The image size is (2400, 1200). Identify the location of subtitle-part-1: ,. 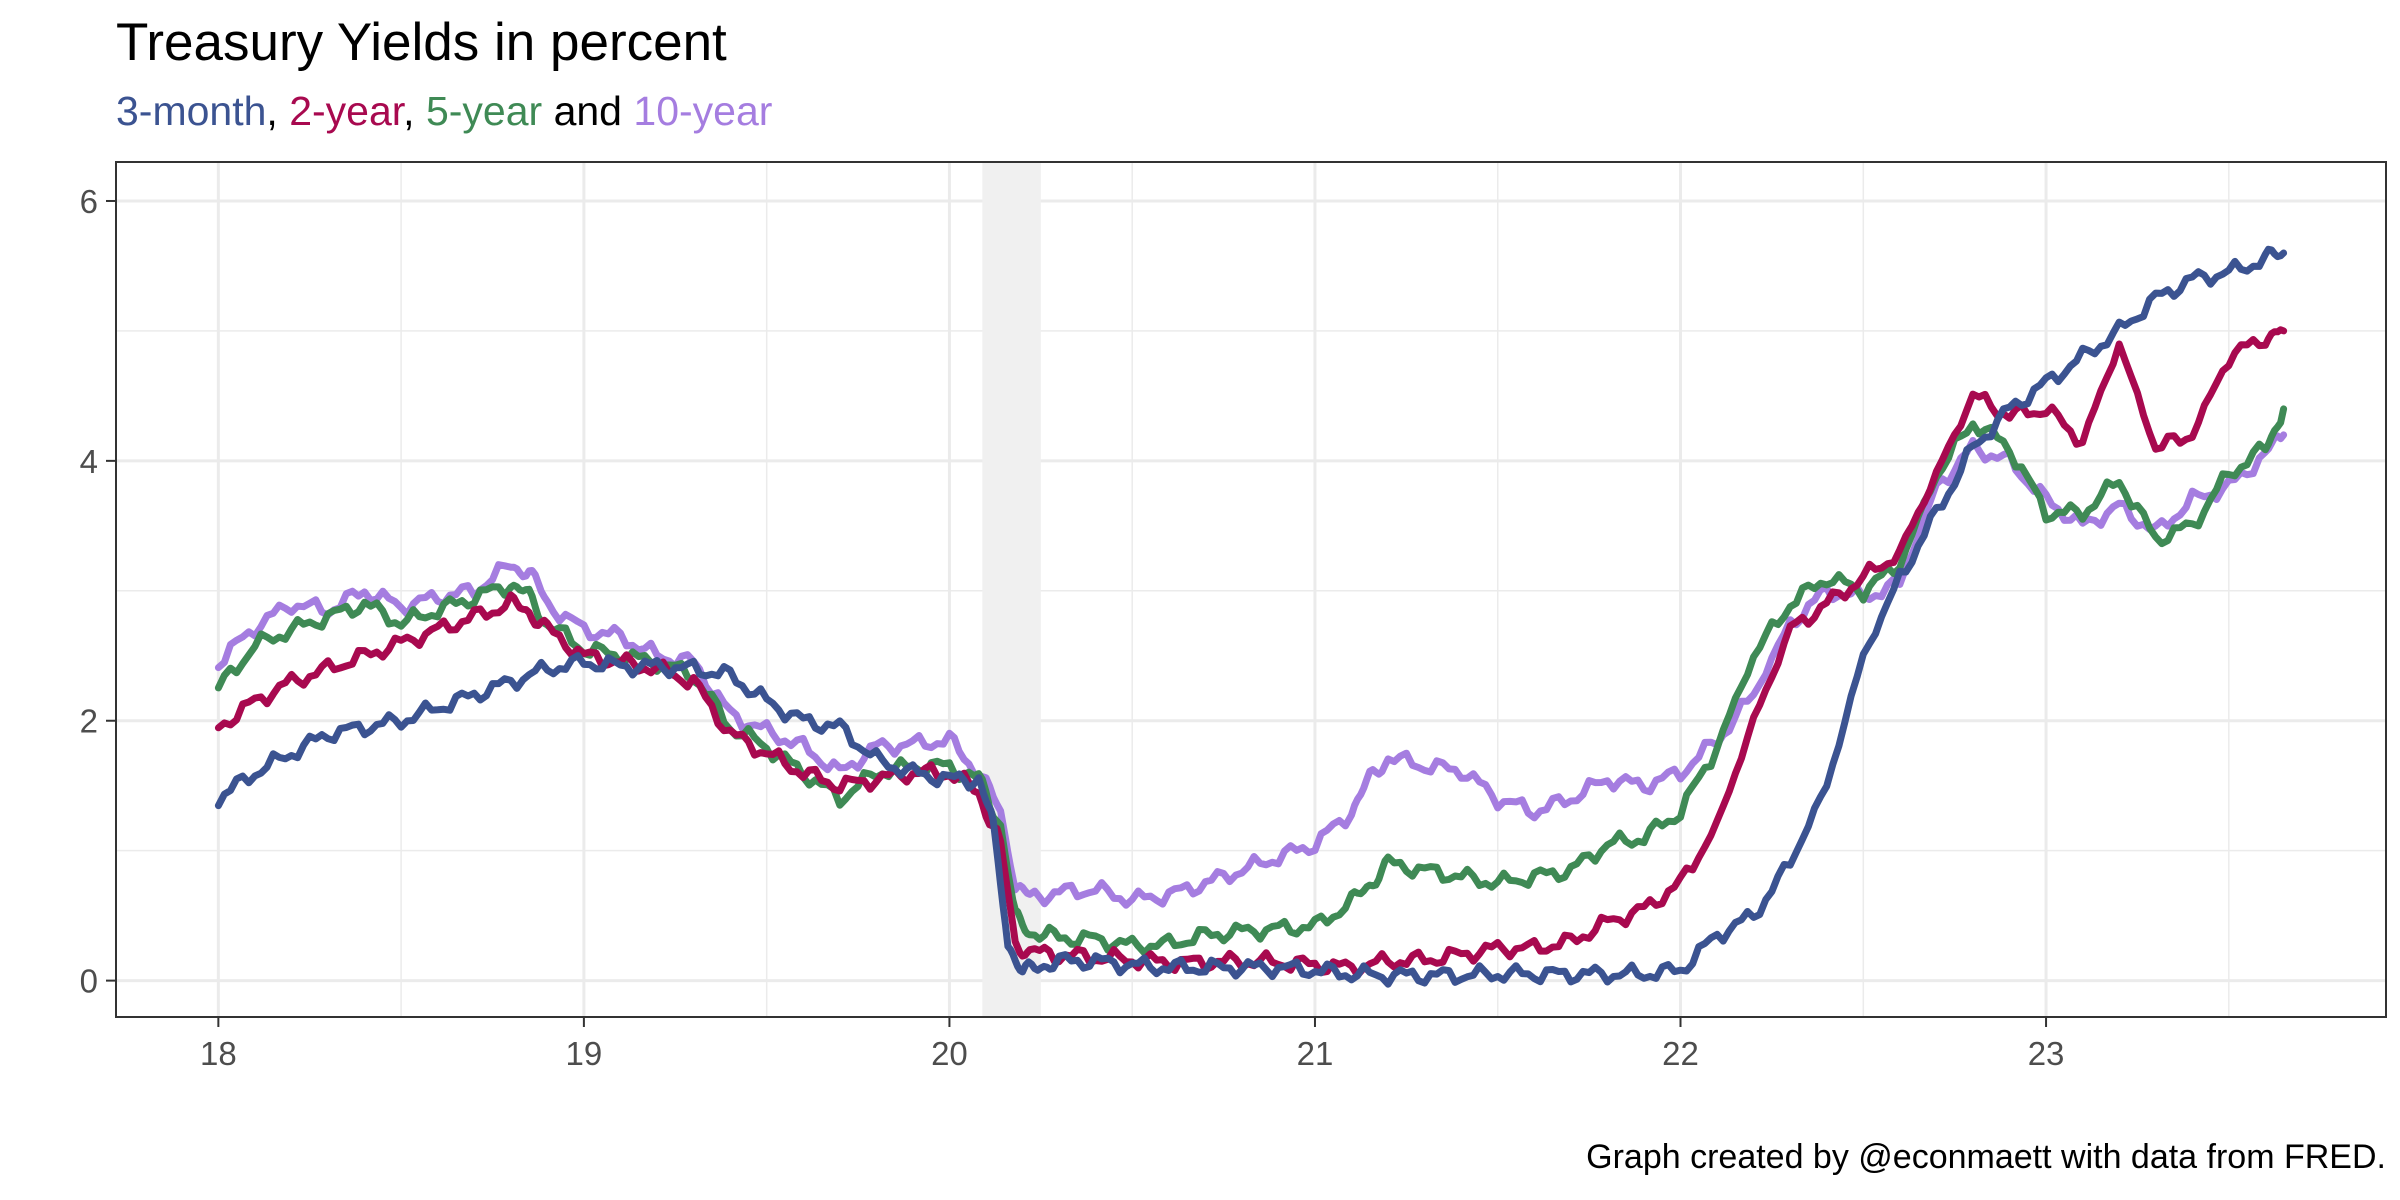
(278, 111).